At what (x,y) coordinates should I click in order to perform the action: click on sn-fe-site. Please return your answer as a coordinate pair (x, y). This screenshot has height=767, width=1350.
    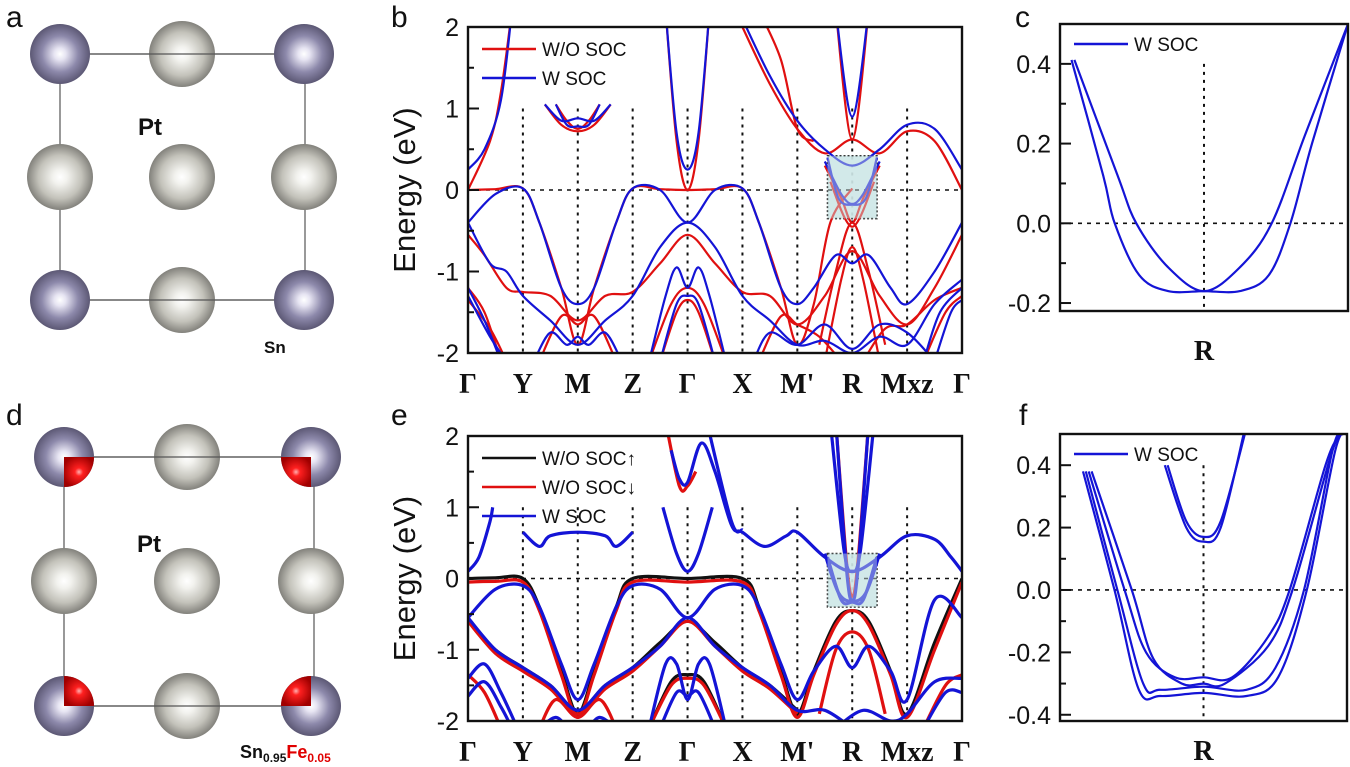
    Looking at the image, I should click on (64, 706).